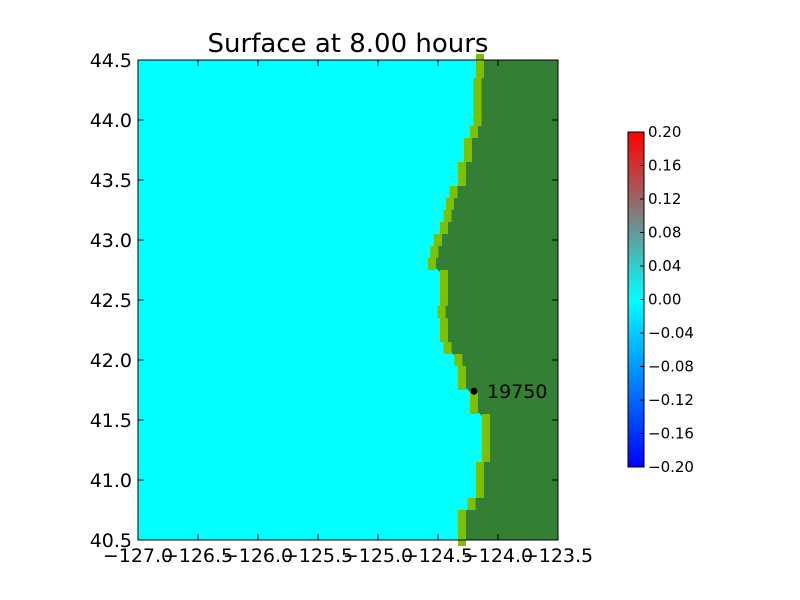 This screenshot has height=600, width=800. Describe the element at coordinates (671, 400) in the screenshot. I see `colorbar-tick-label: −0.12` at that location.